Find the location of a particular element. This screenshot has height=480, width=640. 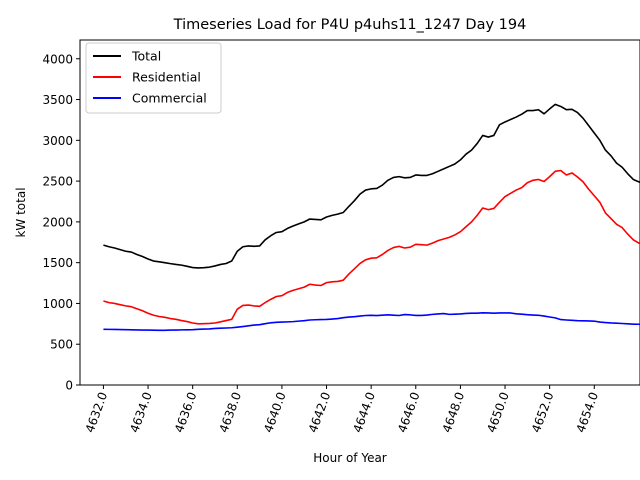

x-tick-label: 4642.0 is located at coordinates (320, 412).